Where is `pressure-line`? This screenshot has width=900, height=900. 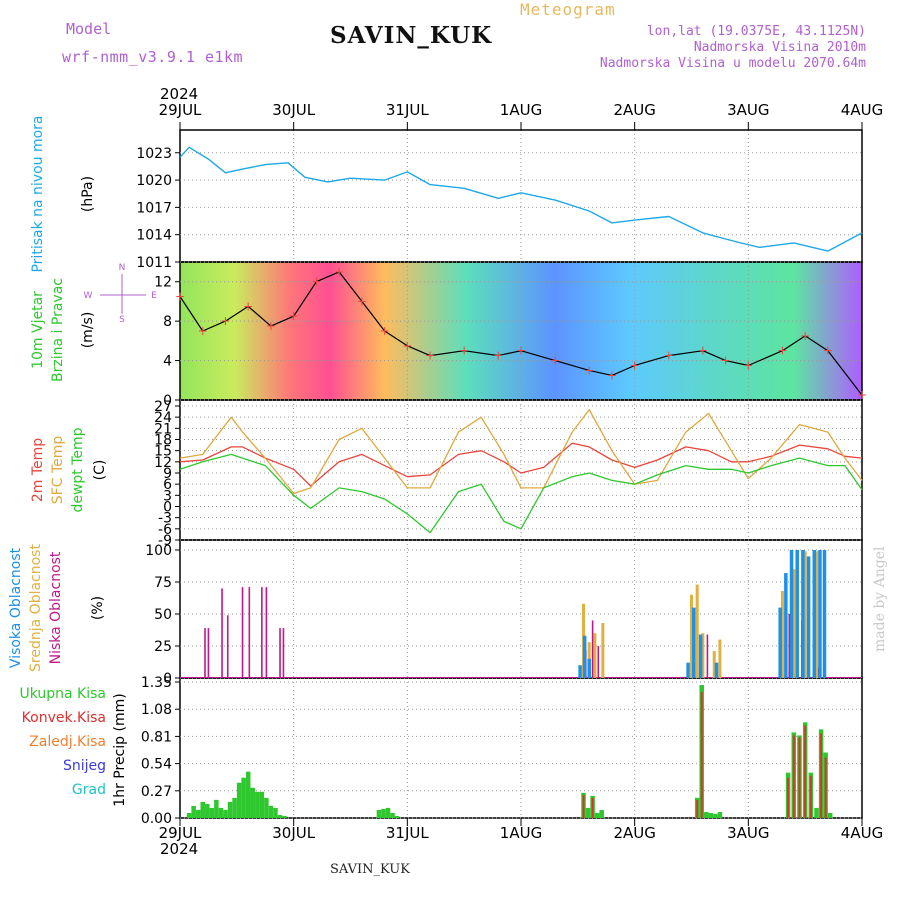
pressure-line is located at coordinates (521, 199).